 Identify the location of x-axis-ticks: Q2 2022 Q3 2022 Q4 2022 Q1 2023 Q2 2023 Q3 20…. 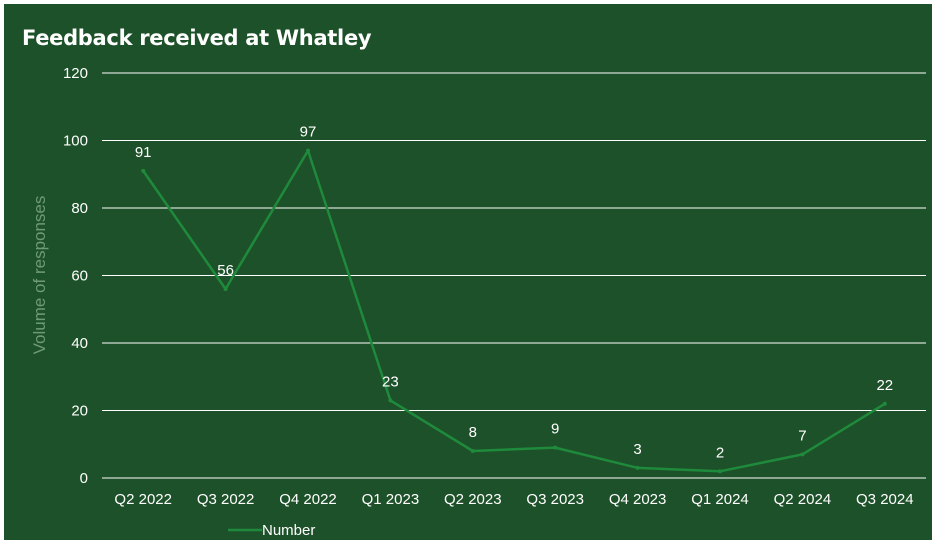
(513, 499).